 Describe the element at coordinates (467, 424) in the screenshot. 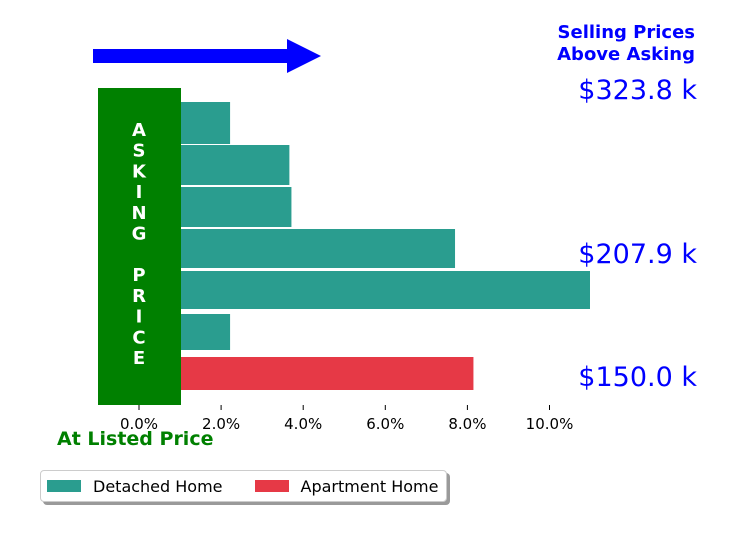

I see `x-tick-label: 8.0%` at that location.